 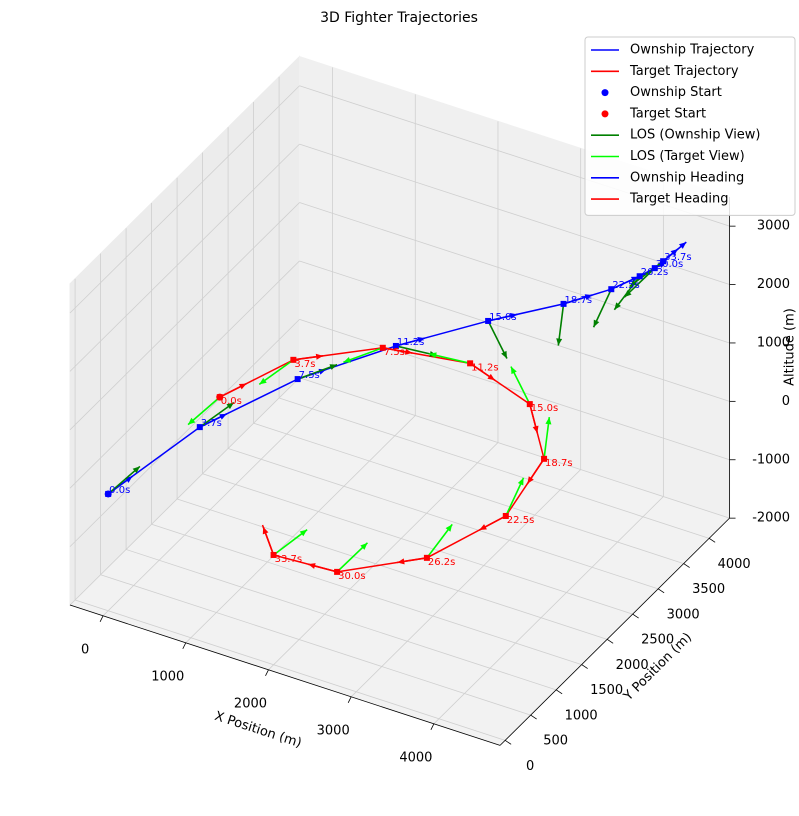 What do you see at coordinates (581, 715) in the screenshot?
I see `y-tick-label: 1000` at bounding box center [581, 715].